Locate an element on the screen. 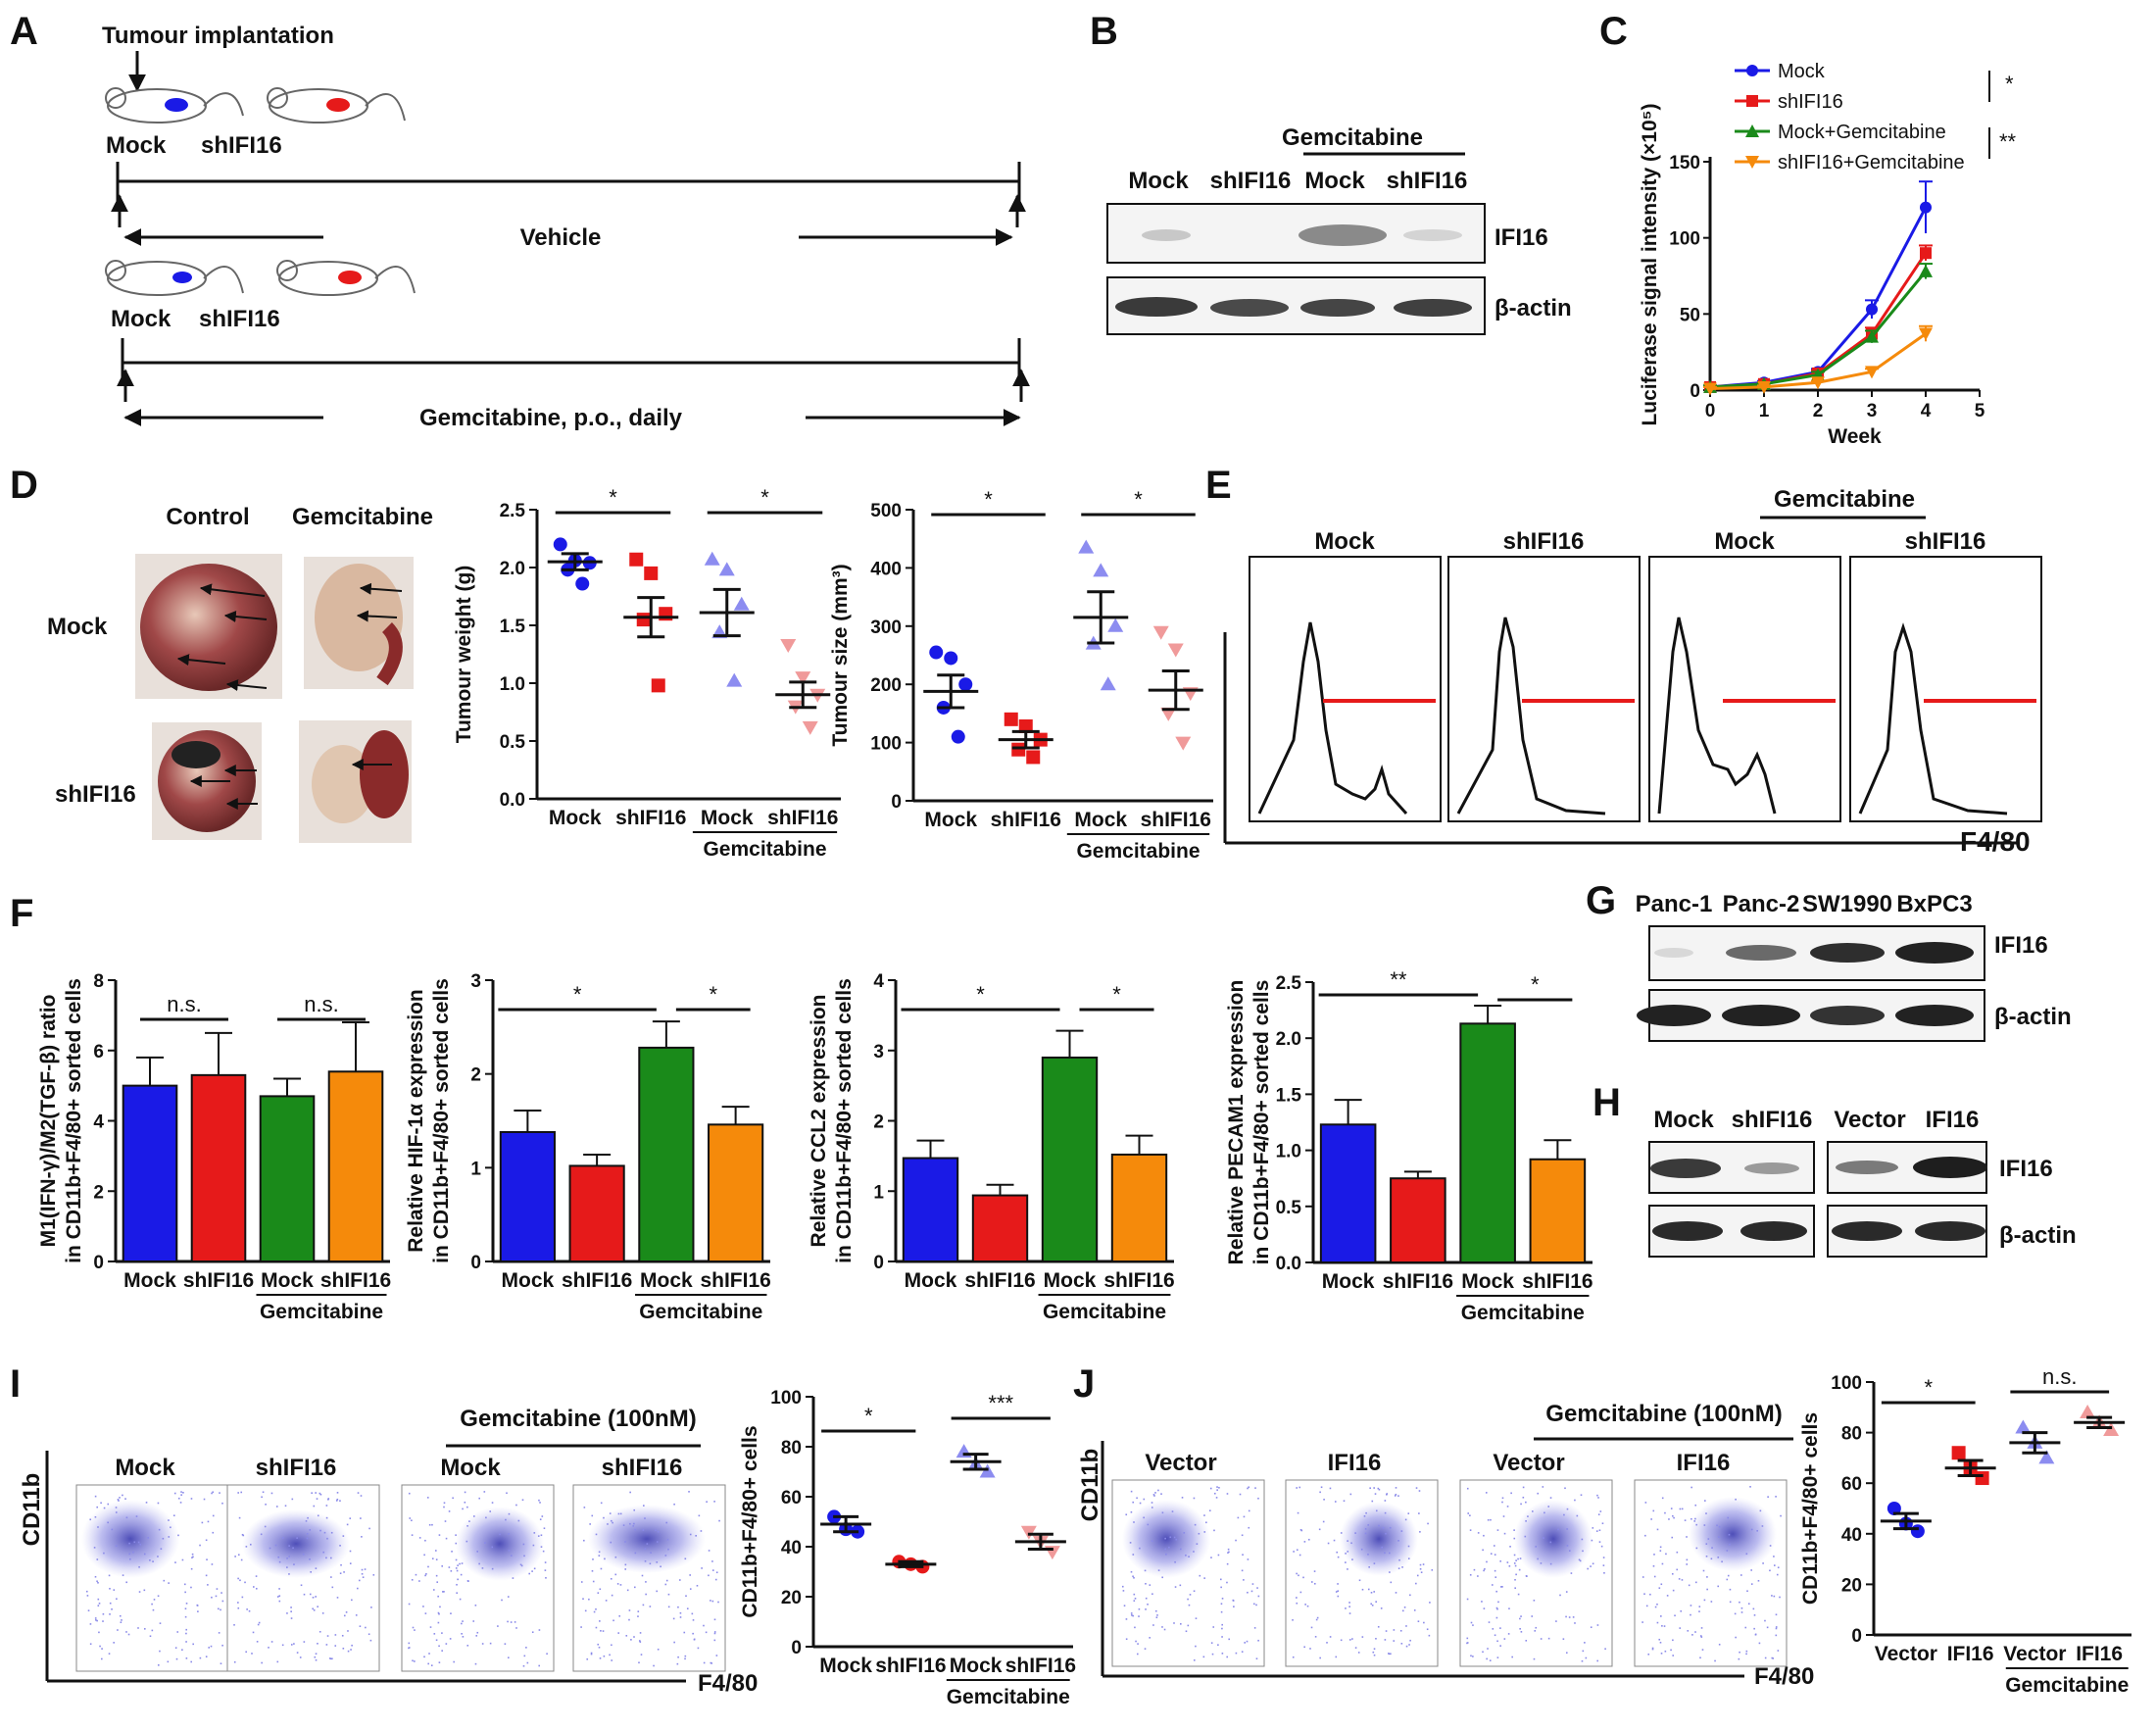 The width and height of the screenshot is (2156, 1730). gem-header-e: Gemcitabine is located at coordinates (1844, 500).